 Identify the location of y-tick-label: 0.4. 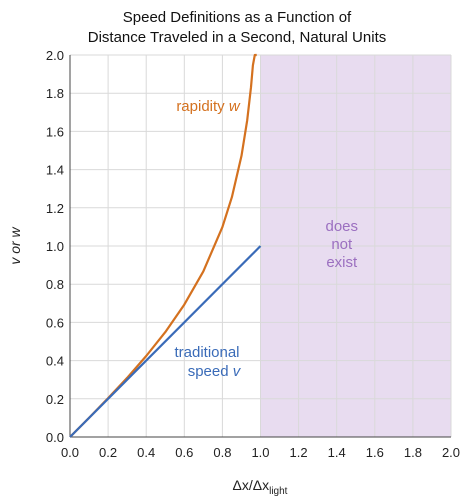
(55, 361).